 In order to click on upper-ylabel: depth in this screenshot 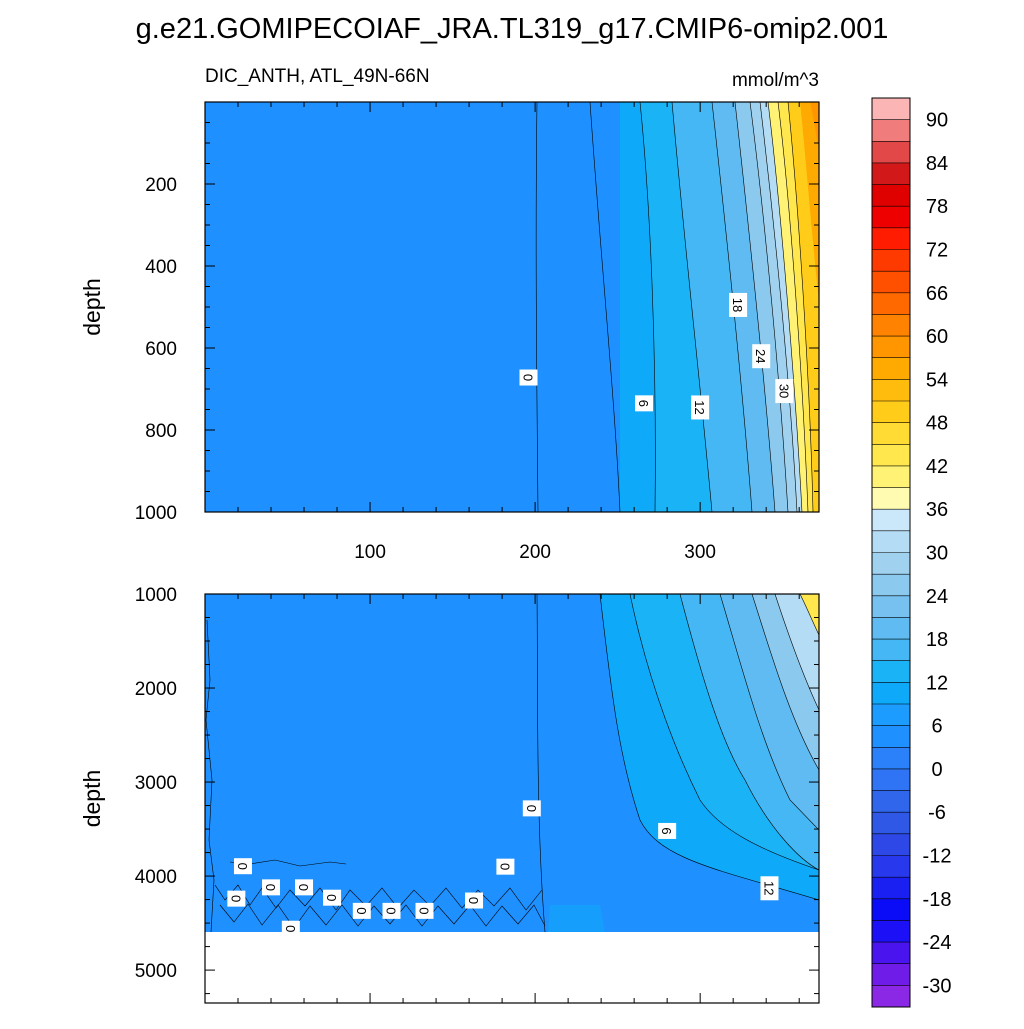, I will do `click(92, 307)`.